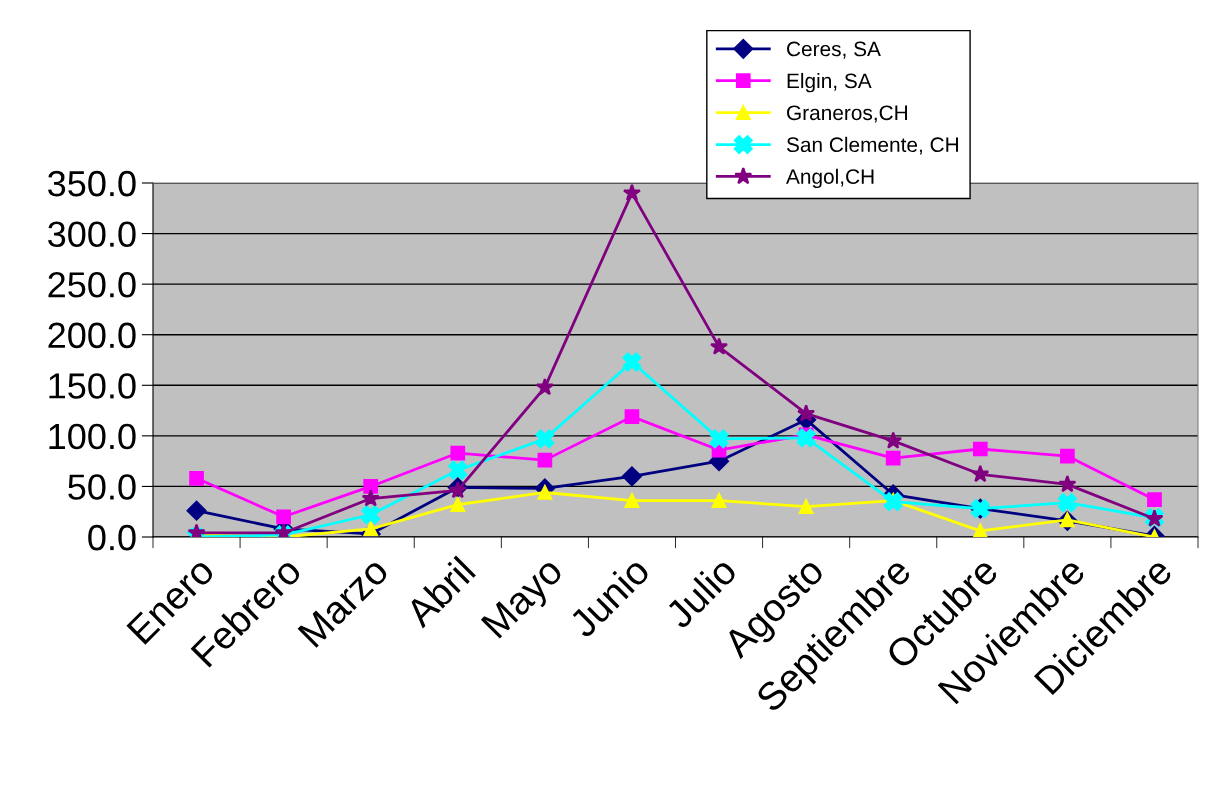 This screenshot has width=1209, height=792. I want to click on legend-label: Elgin, SA, so click(829, 82).